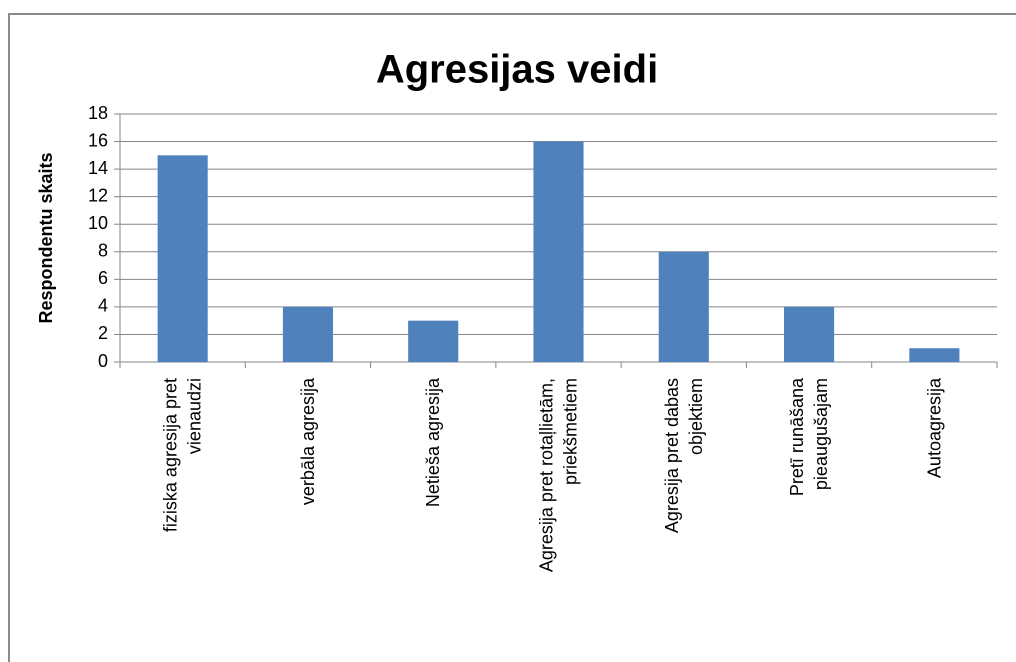  What do you see at coordinates (517, 70) in the screenshot?
I see `chart-title: Agresijas veidi` at bounding box center [517, 70].